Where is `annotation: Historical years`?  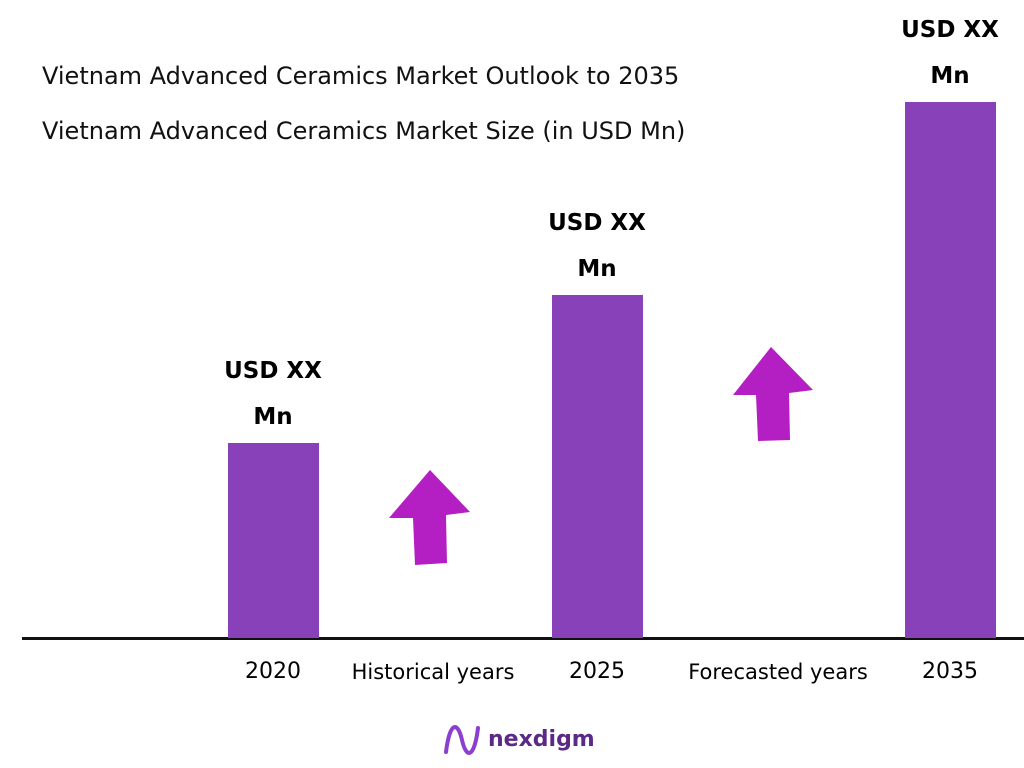 annotation: Historical years is located at coordinates (433, 672).